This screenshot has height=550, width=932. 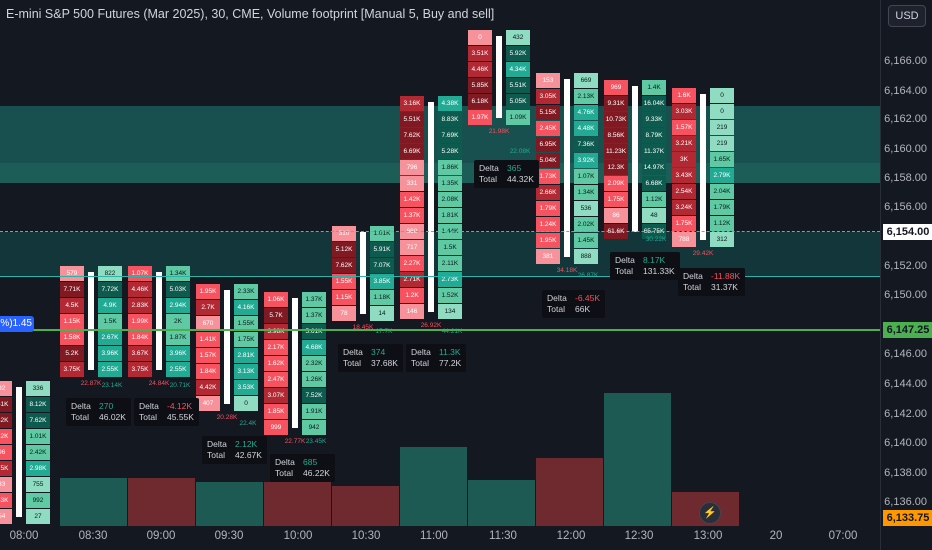 I want to click on footprint-sell-cell: 1.2K, so click(x=412, y=295).